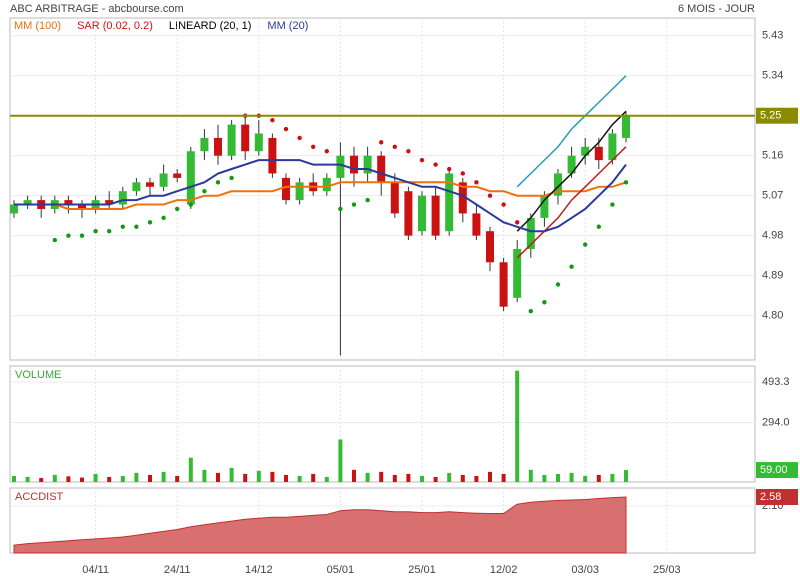  What do you see at coordinates (772, 236) in the screenshot?
I see `y-tick-label: 4.98` at bounding box center [772, 236].